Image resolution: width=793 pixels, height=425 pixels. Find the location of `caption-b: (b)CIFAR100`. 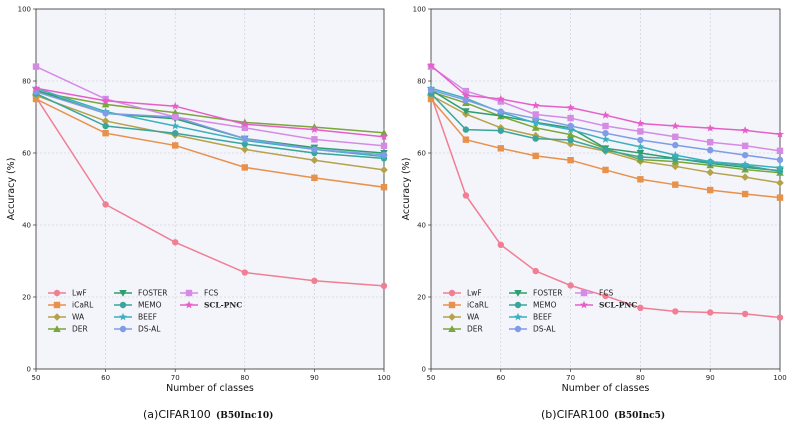

caption-b: (b)CIFAR100 is located at coordinates (575, 414).